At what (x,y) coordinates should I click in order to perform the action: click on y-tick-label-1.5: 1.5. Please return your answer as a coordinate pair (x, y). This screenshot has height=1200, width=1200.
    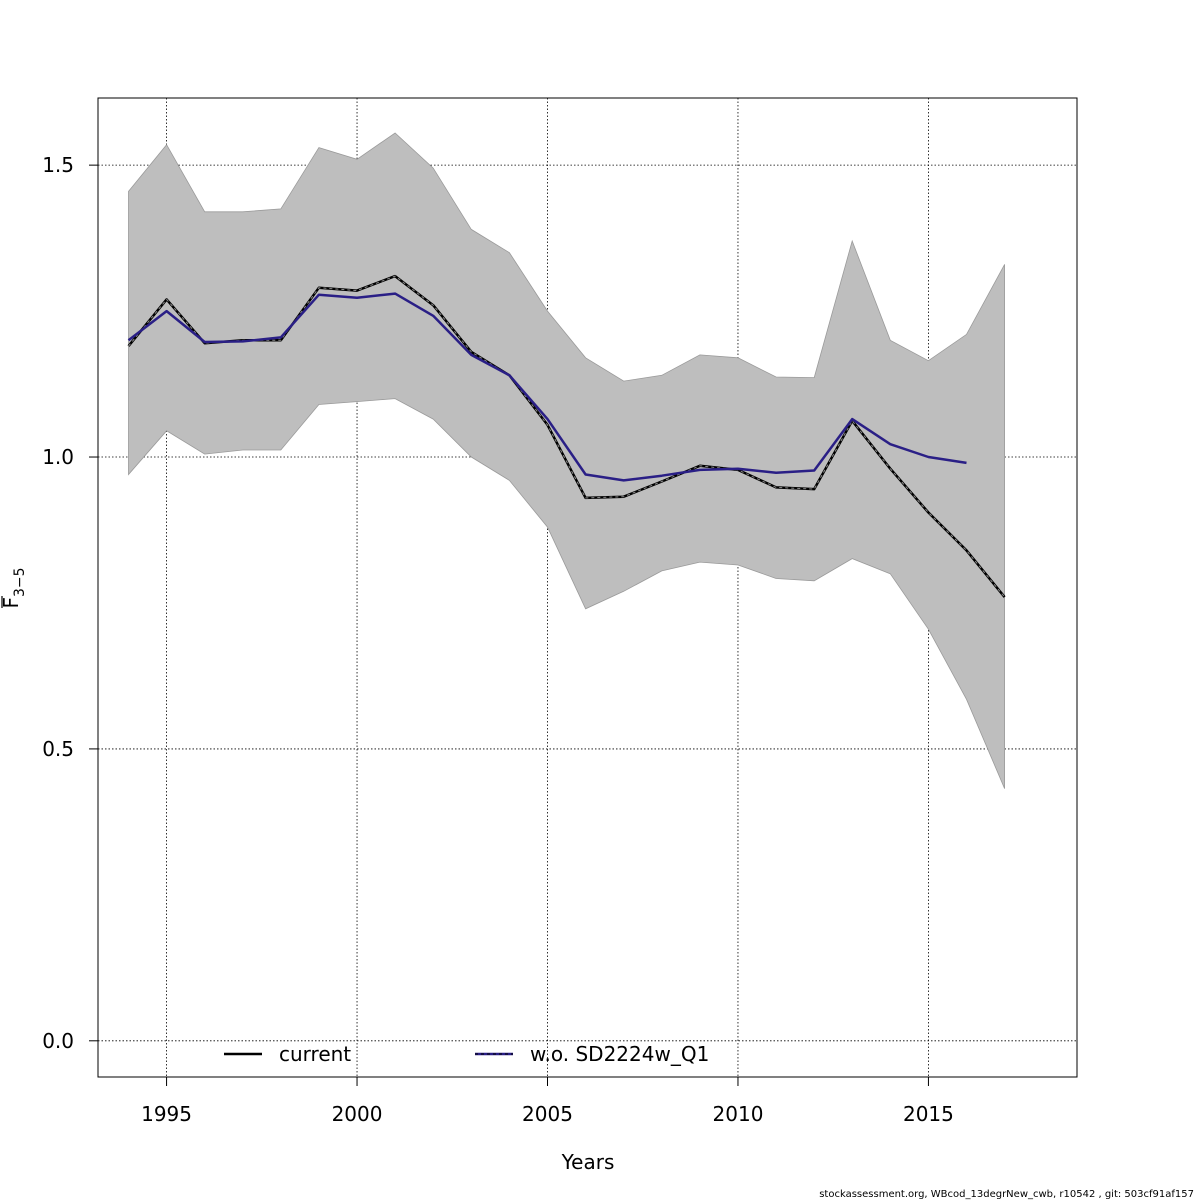
    Looking at the image, I should click on (58, 165).